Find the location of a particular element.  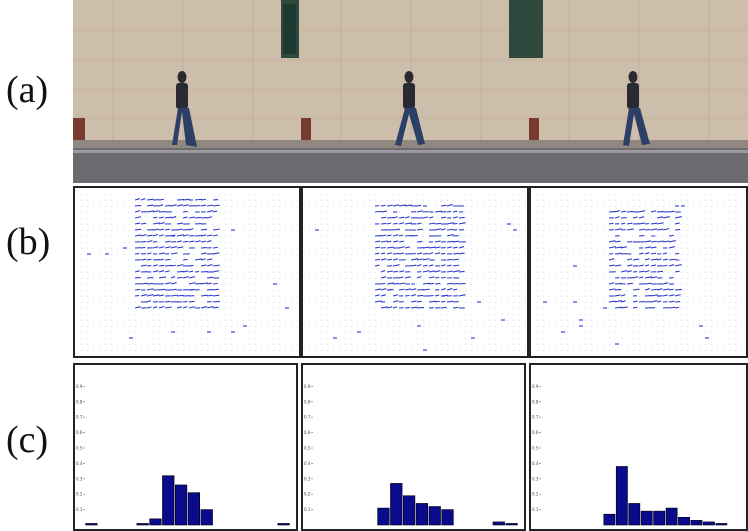

y-tick-label: 0.3 is located at coordinates (535, 478).